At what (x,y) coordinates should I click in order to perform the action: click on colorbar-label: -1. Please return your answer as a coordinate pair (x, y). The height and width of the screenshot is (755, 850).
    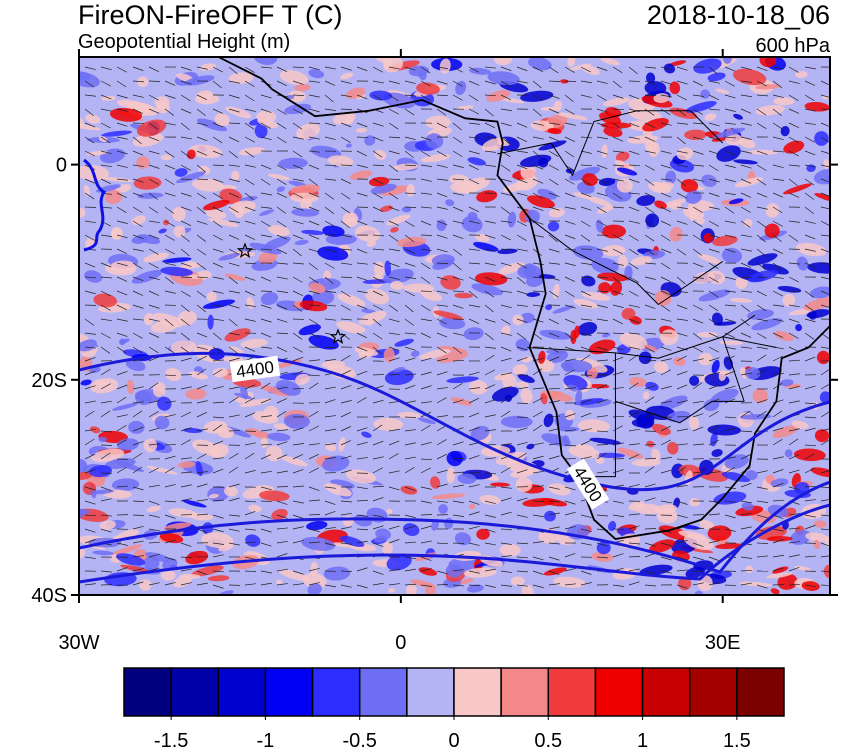
    Looking at the image, I should click on (266, 740).